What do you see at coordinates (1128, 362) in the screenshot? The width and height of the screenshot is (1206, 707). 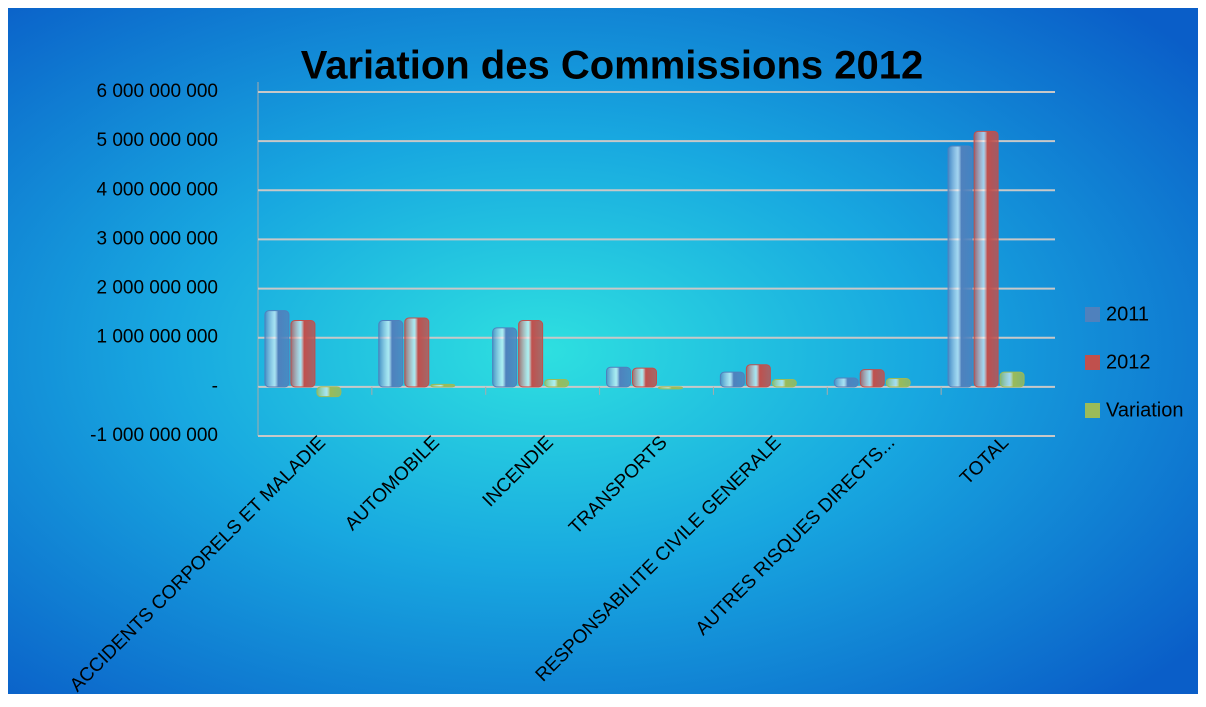 I see `legend-label: 2012` at bounding box center [1128, 362].